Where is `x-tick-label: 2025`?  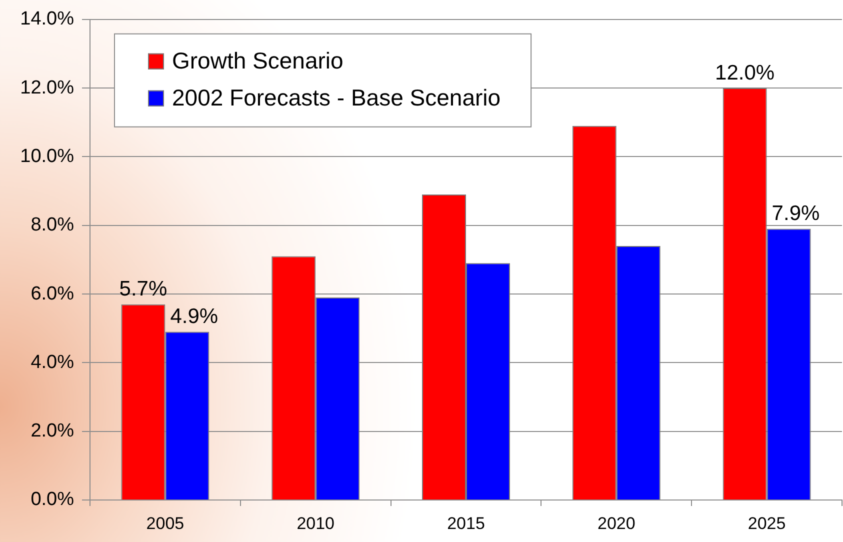
x-tick-label: 2025 is located at coordinates (767, 523).